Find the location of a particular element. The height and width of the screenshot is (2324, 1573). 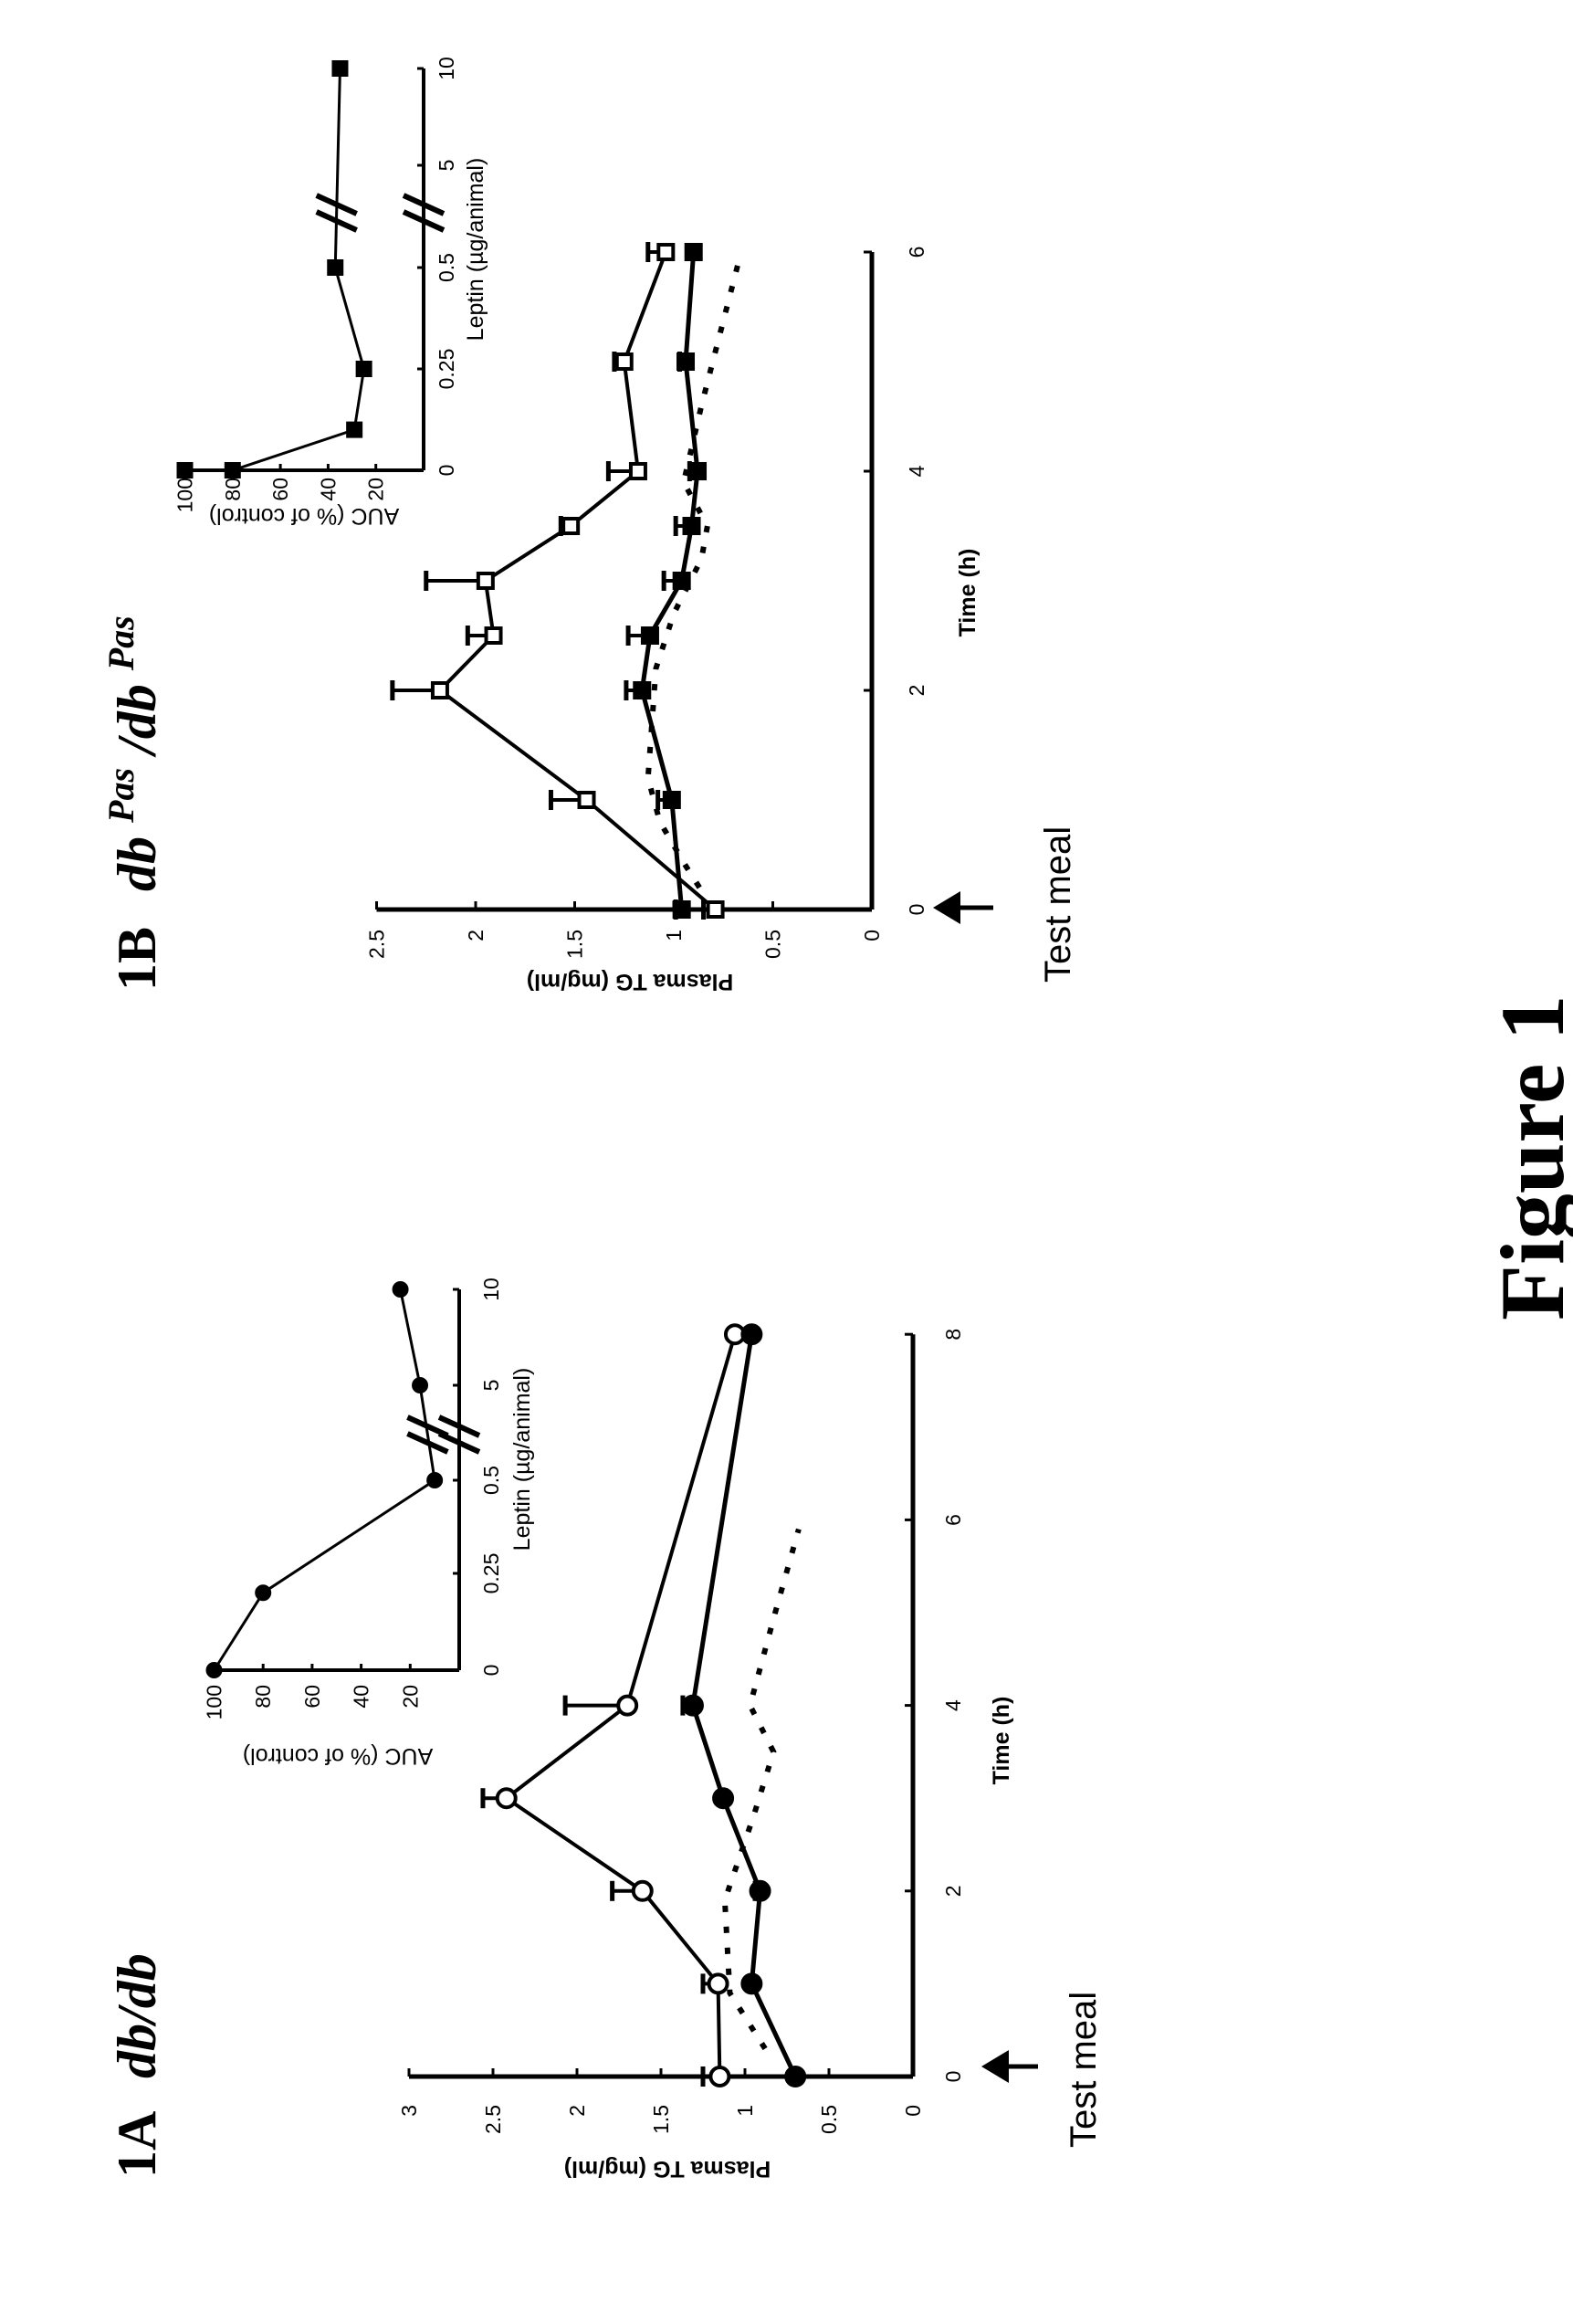

inset-y-axis-label-1b: AUC (% of control) is located at coordinates (304, 516).